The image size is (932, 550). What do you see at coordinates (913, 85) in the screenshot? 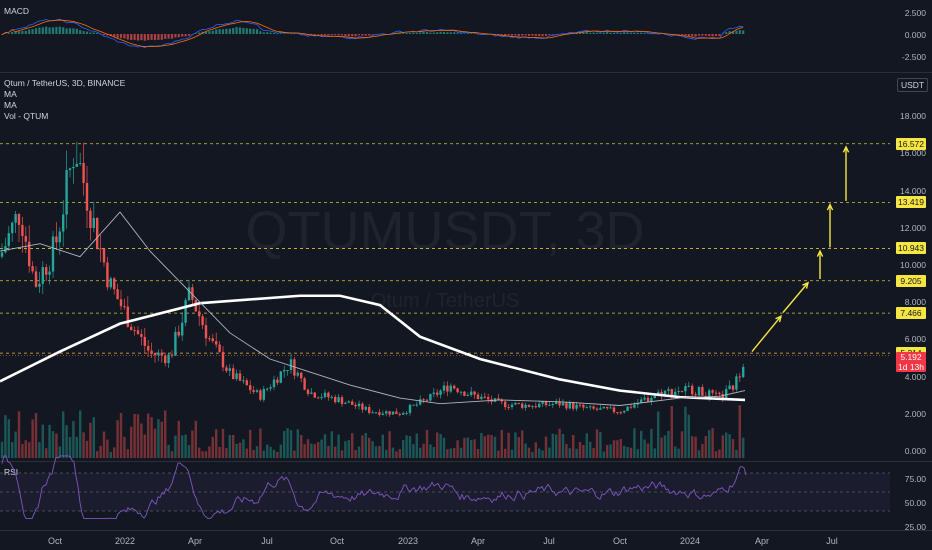
I see `currency-button: USDT` at bounding box center [913, 85].